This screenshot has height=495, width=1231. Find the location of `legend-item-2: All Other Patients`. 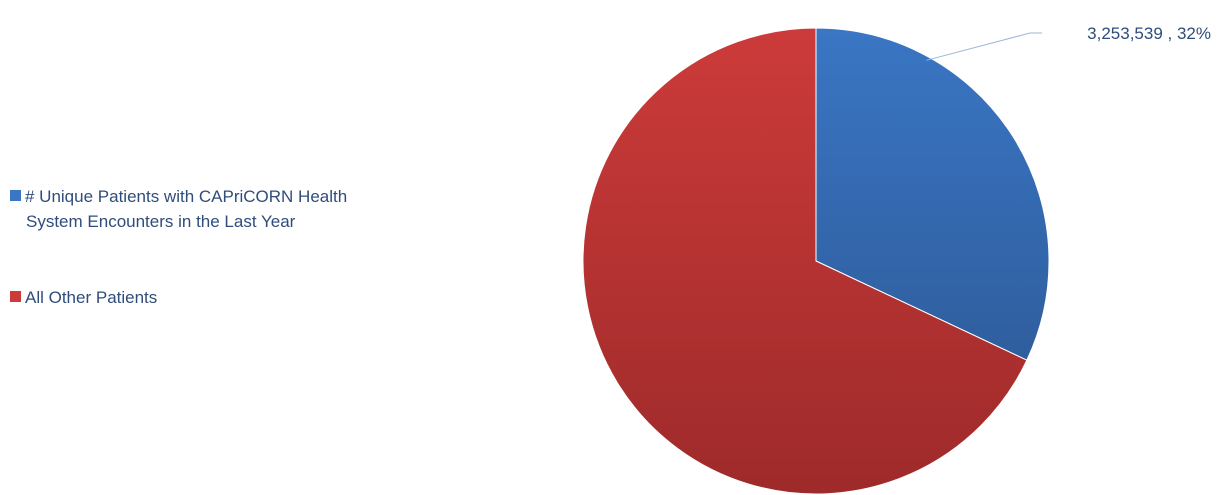

legend-item-2: All Other Patients is located at coordinates (83, 297).